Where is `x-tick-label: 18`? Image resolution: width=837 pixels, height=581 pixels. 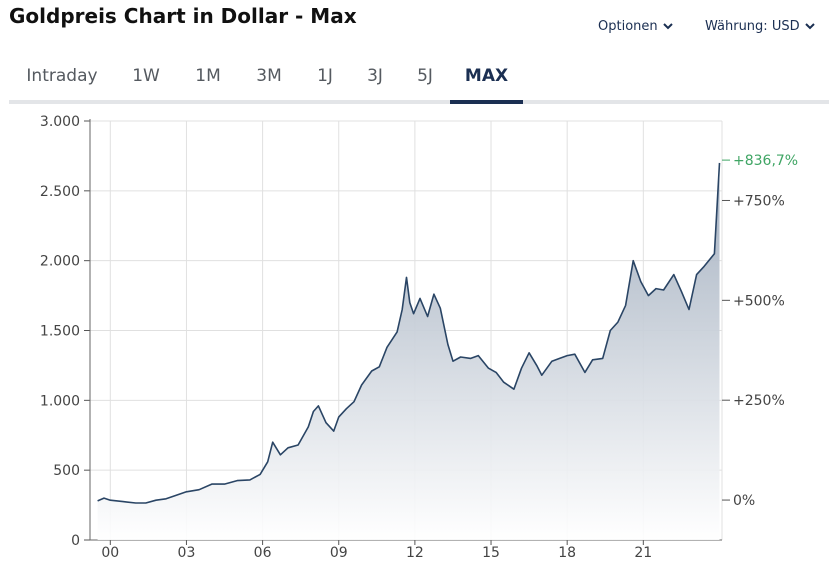
x-tick-label: 18 is located at coordinates (567, 553).